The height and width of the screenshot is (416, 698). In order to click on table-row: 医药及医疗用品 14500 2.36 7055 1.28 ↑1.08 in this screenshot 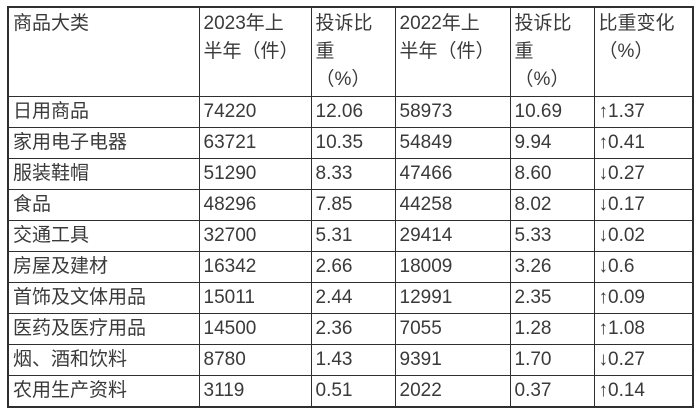, I will do `click(350, 329)`.